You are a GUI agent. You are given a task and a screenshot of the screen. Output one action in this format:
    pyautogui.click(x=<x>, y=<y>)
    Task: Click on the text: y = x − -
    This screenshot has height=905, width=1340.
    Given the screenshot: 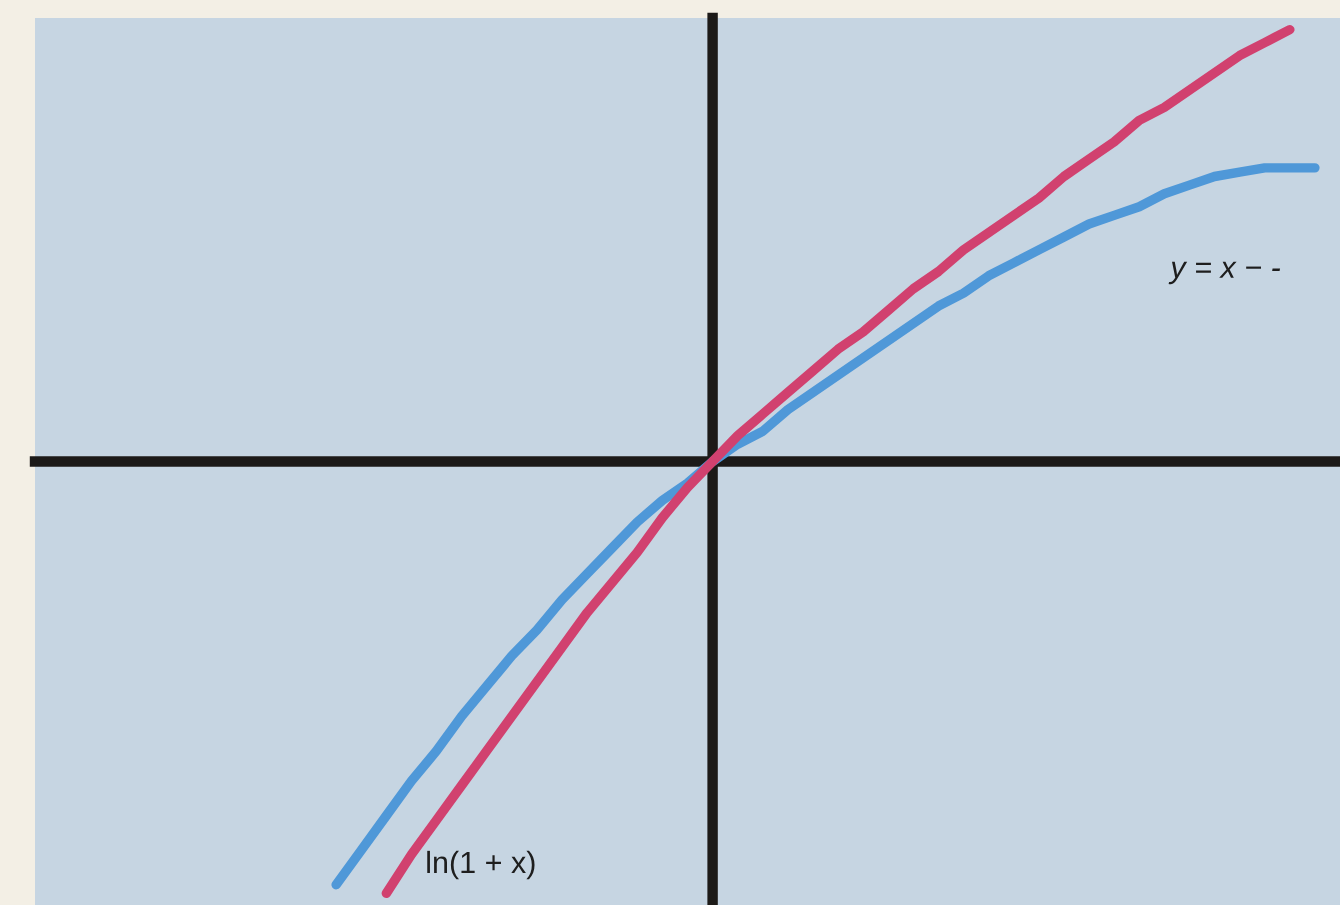 What is the action you would take?
    pyautogui.click(x=1224, y=273)
    